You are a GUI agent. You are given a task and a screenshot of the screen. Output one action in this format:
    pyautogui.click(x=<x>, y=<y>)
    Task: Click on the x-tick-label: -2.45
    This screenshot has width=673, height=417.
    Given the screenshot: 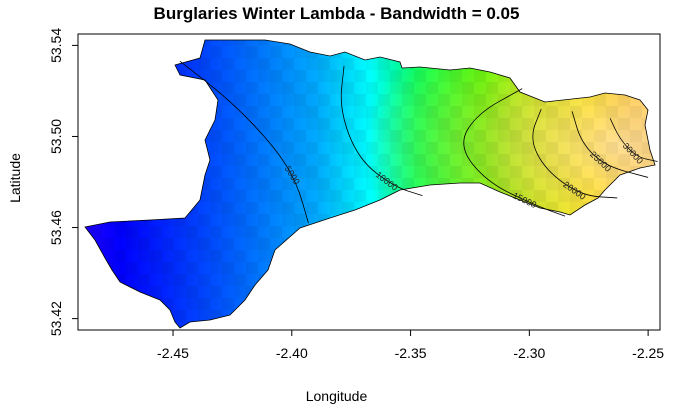 What is the action you would take?
    pyautogui.click(x=173, y=353)
    